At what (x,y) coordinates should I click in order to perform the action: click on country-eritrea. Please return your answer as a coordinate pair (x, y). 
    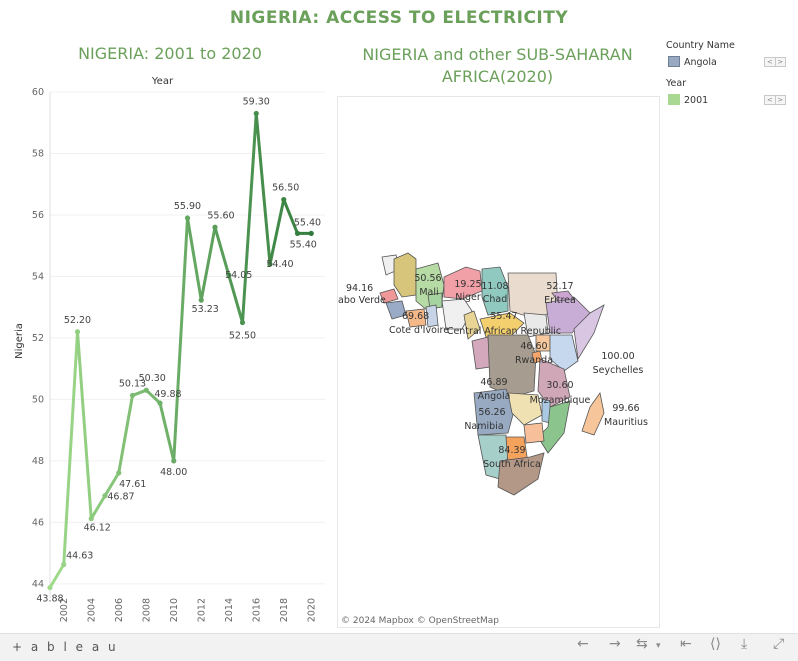
    Looking at the image, I should click on (563, 296).